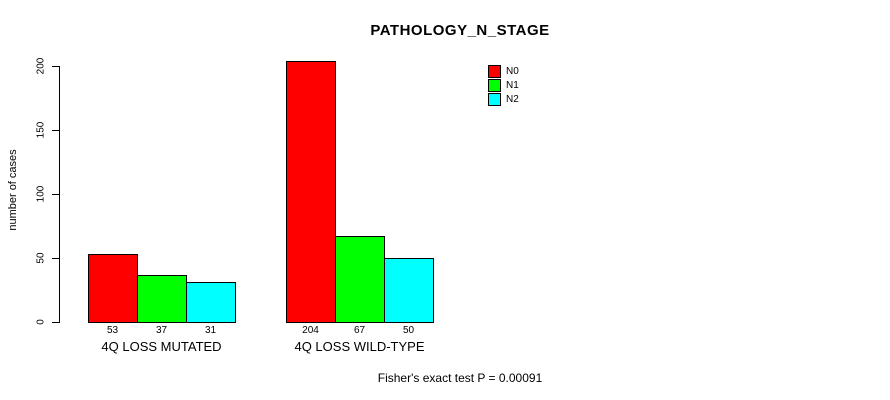 The height and width of the screenshot is (400, 890). I want to click on bar-n0-group2, so click(311, 192).